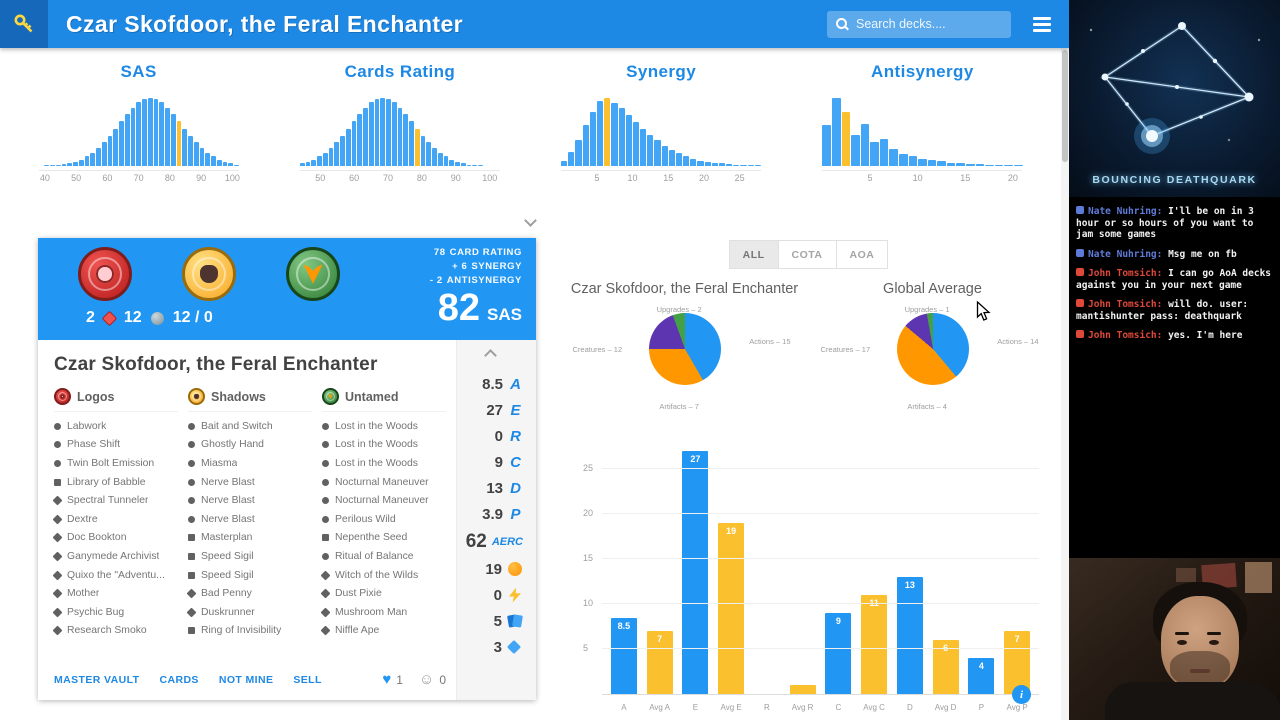 Image resolution: width=1280 pixels, height=720 pixels. What do you see at coordinates (490, 356) in the screenshot?
I see `collapse-stats-chevron-icon` at bounding box center [490, 356].